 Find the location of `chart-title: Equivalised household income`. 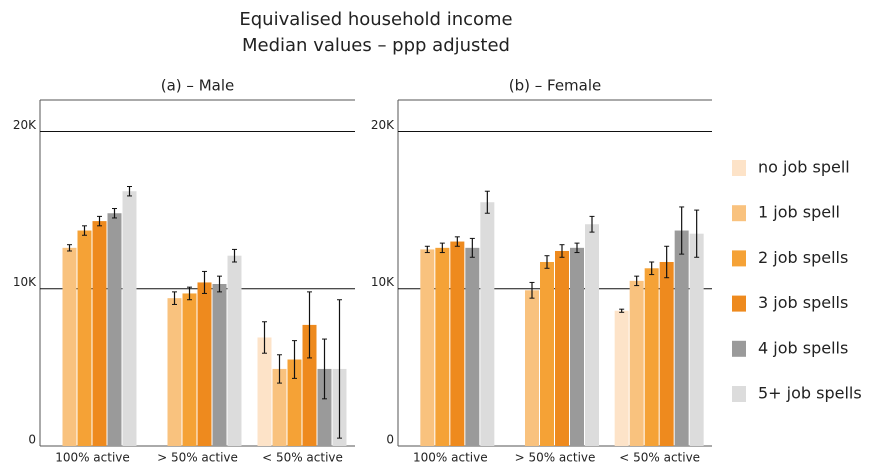

chart-title: Equivalised household income is located at coordinates (375, 19).